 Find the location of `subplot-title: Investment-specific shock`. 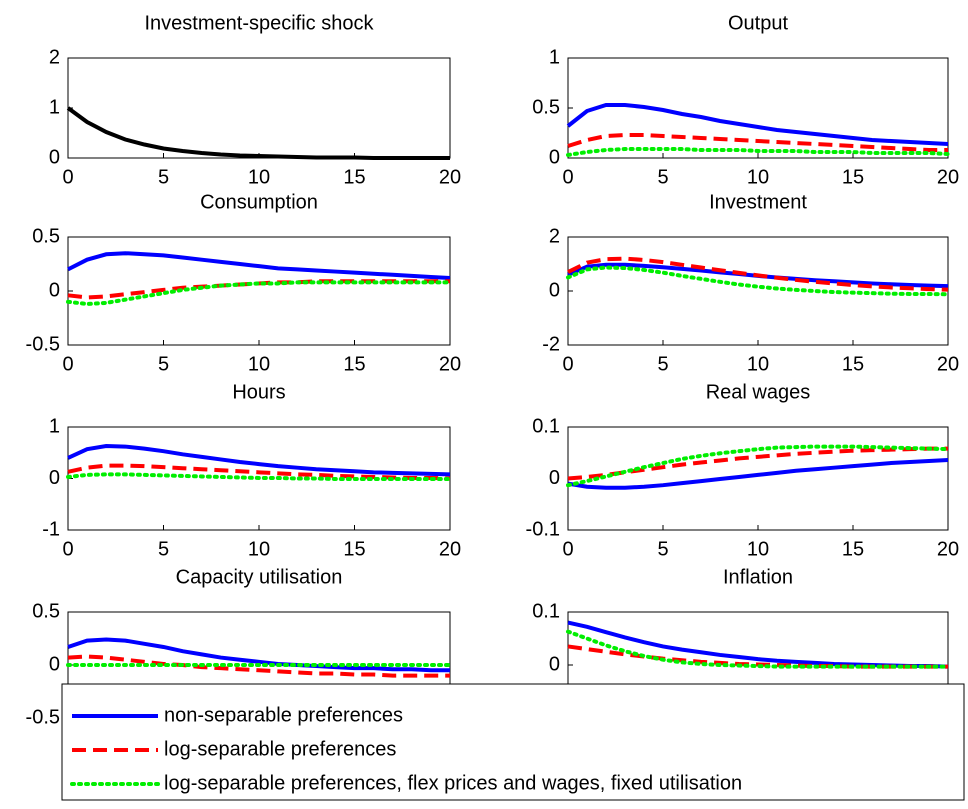

subplot-title: Investment-specific shock is located at coordinates (260, 23).